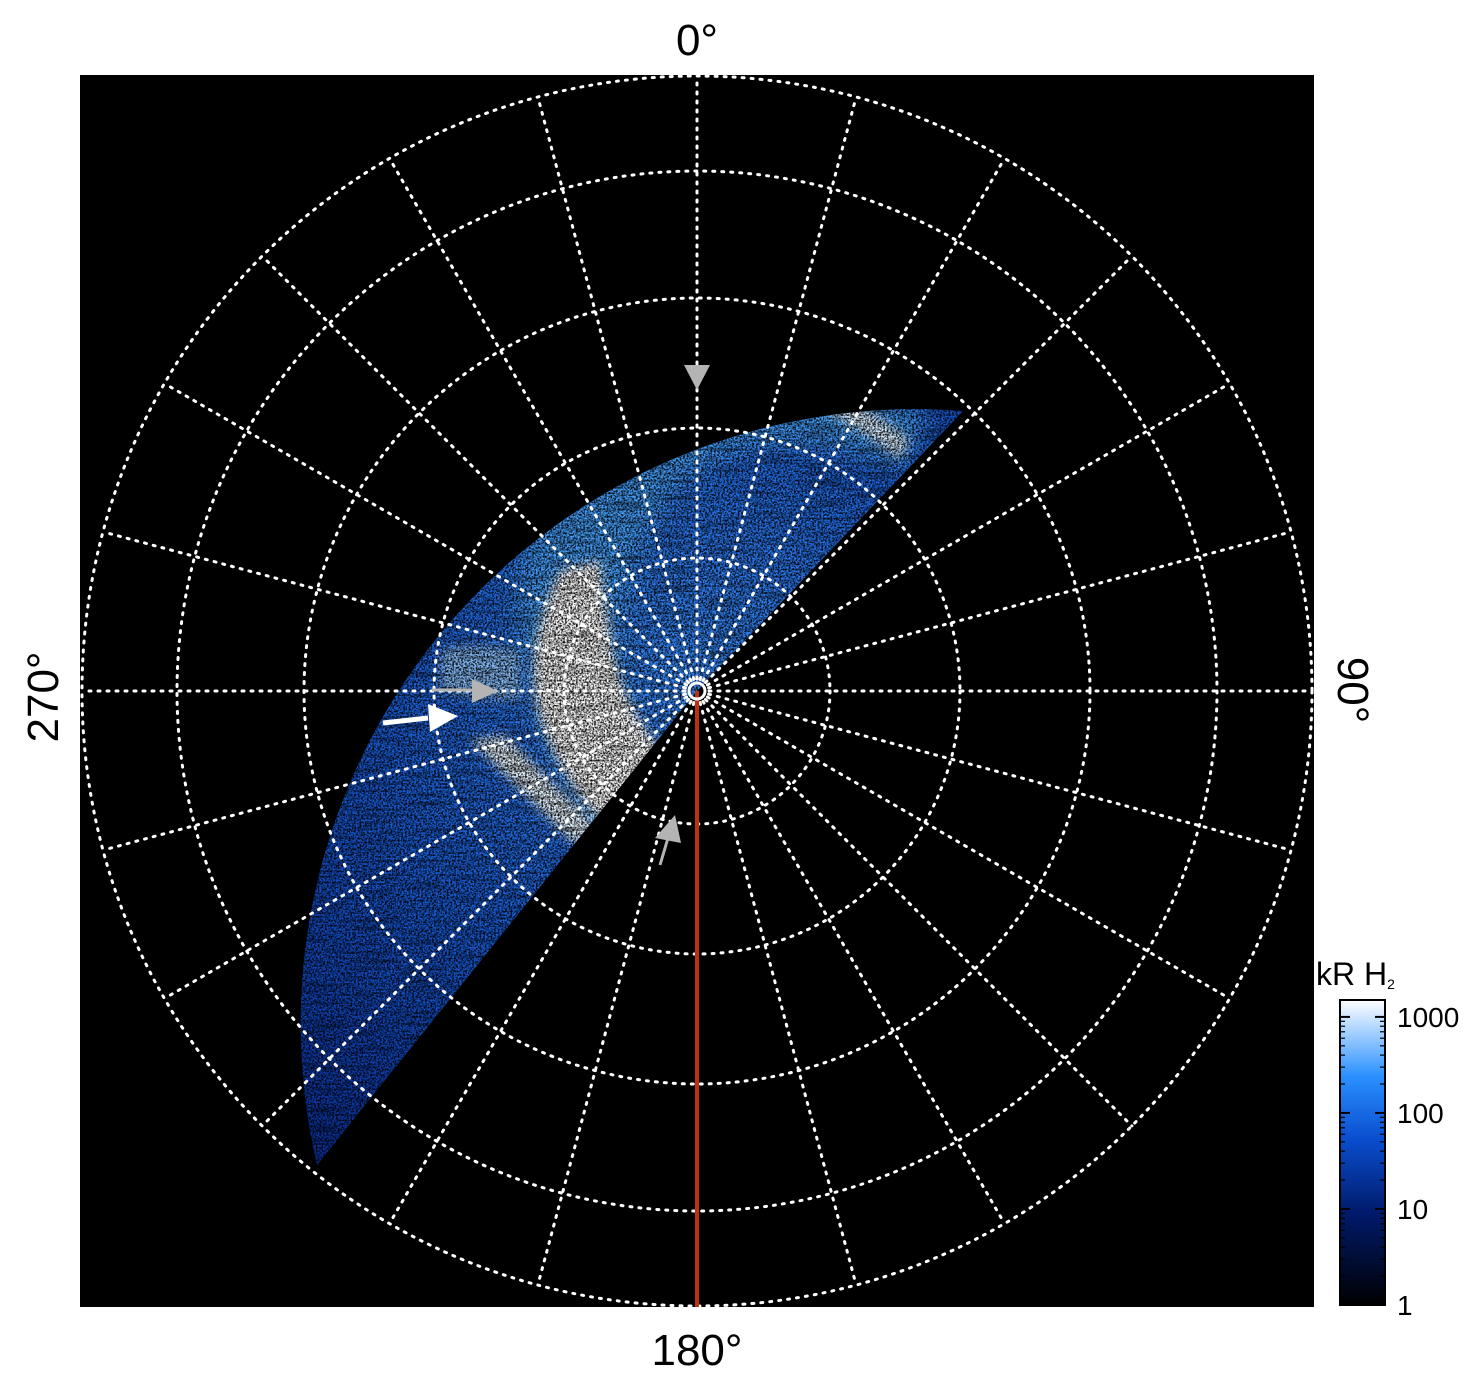  I want to click on pole-marker, so click(697, 691).